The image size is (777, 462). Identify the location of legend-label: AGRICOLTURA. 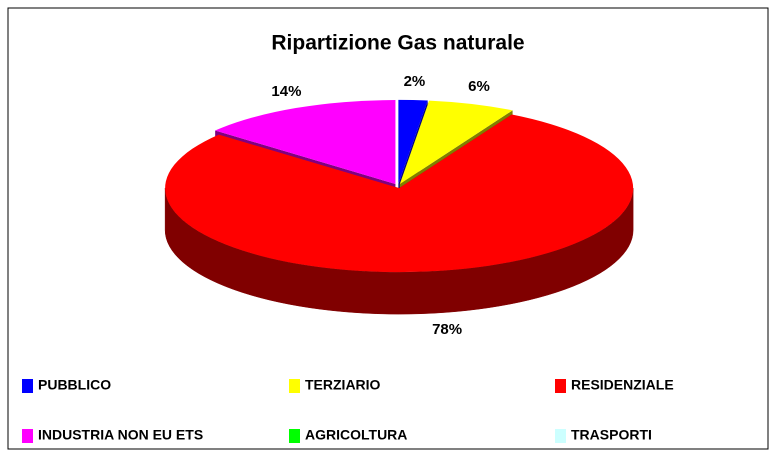
(356, 435).